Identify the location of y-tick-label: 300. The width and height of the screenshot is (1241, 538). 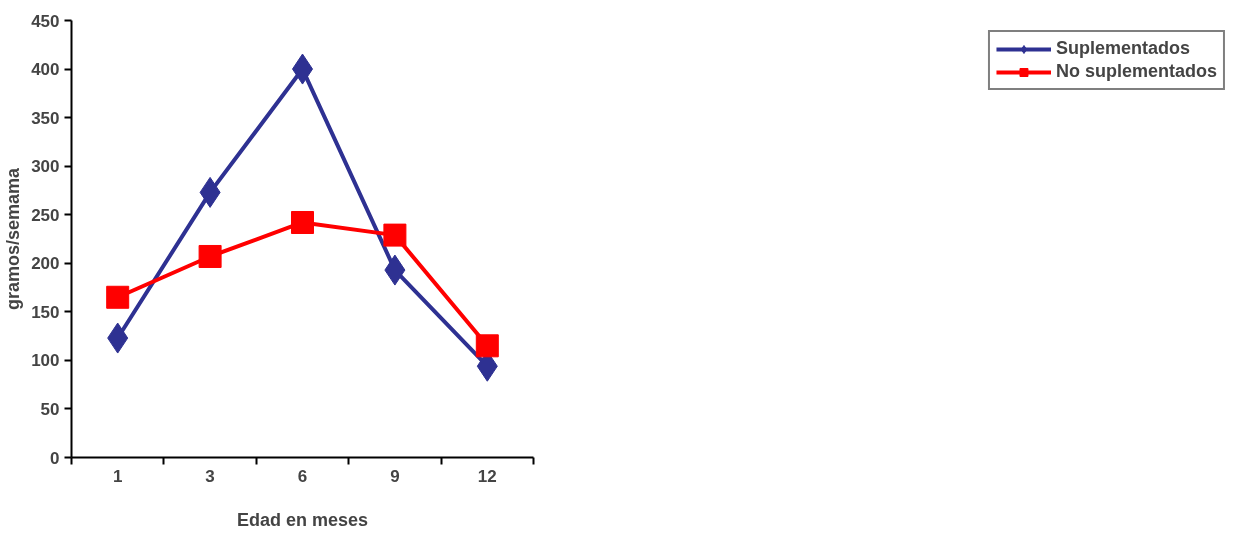
(45, 167).